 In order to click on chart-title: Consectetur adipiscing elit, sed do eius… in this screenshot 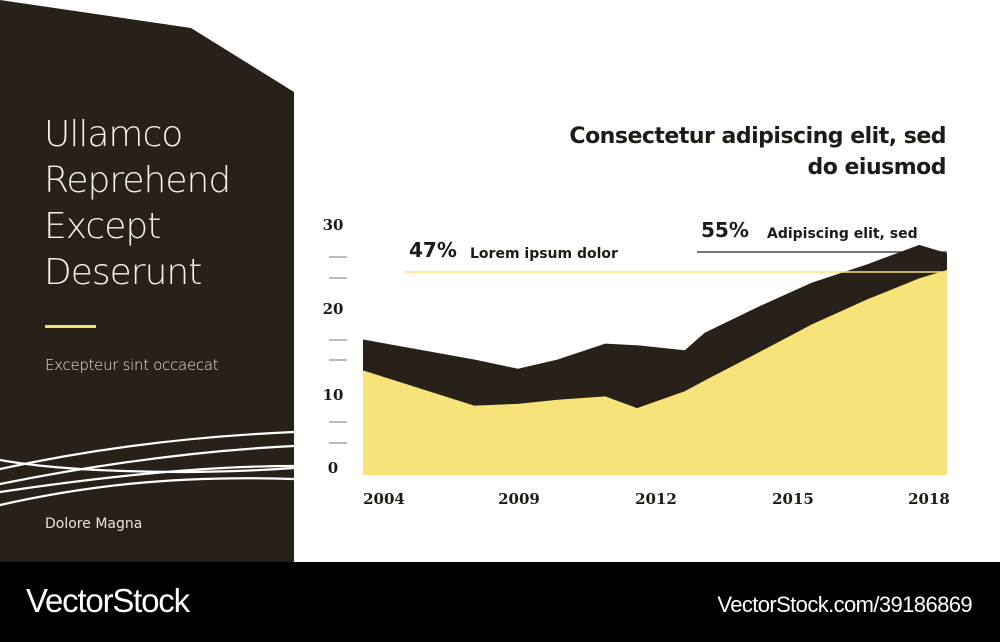, I will do `click(736, 152)`.